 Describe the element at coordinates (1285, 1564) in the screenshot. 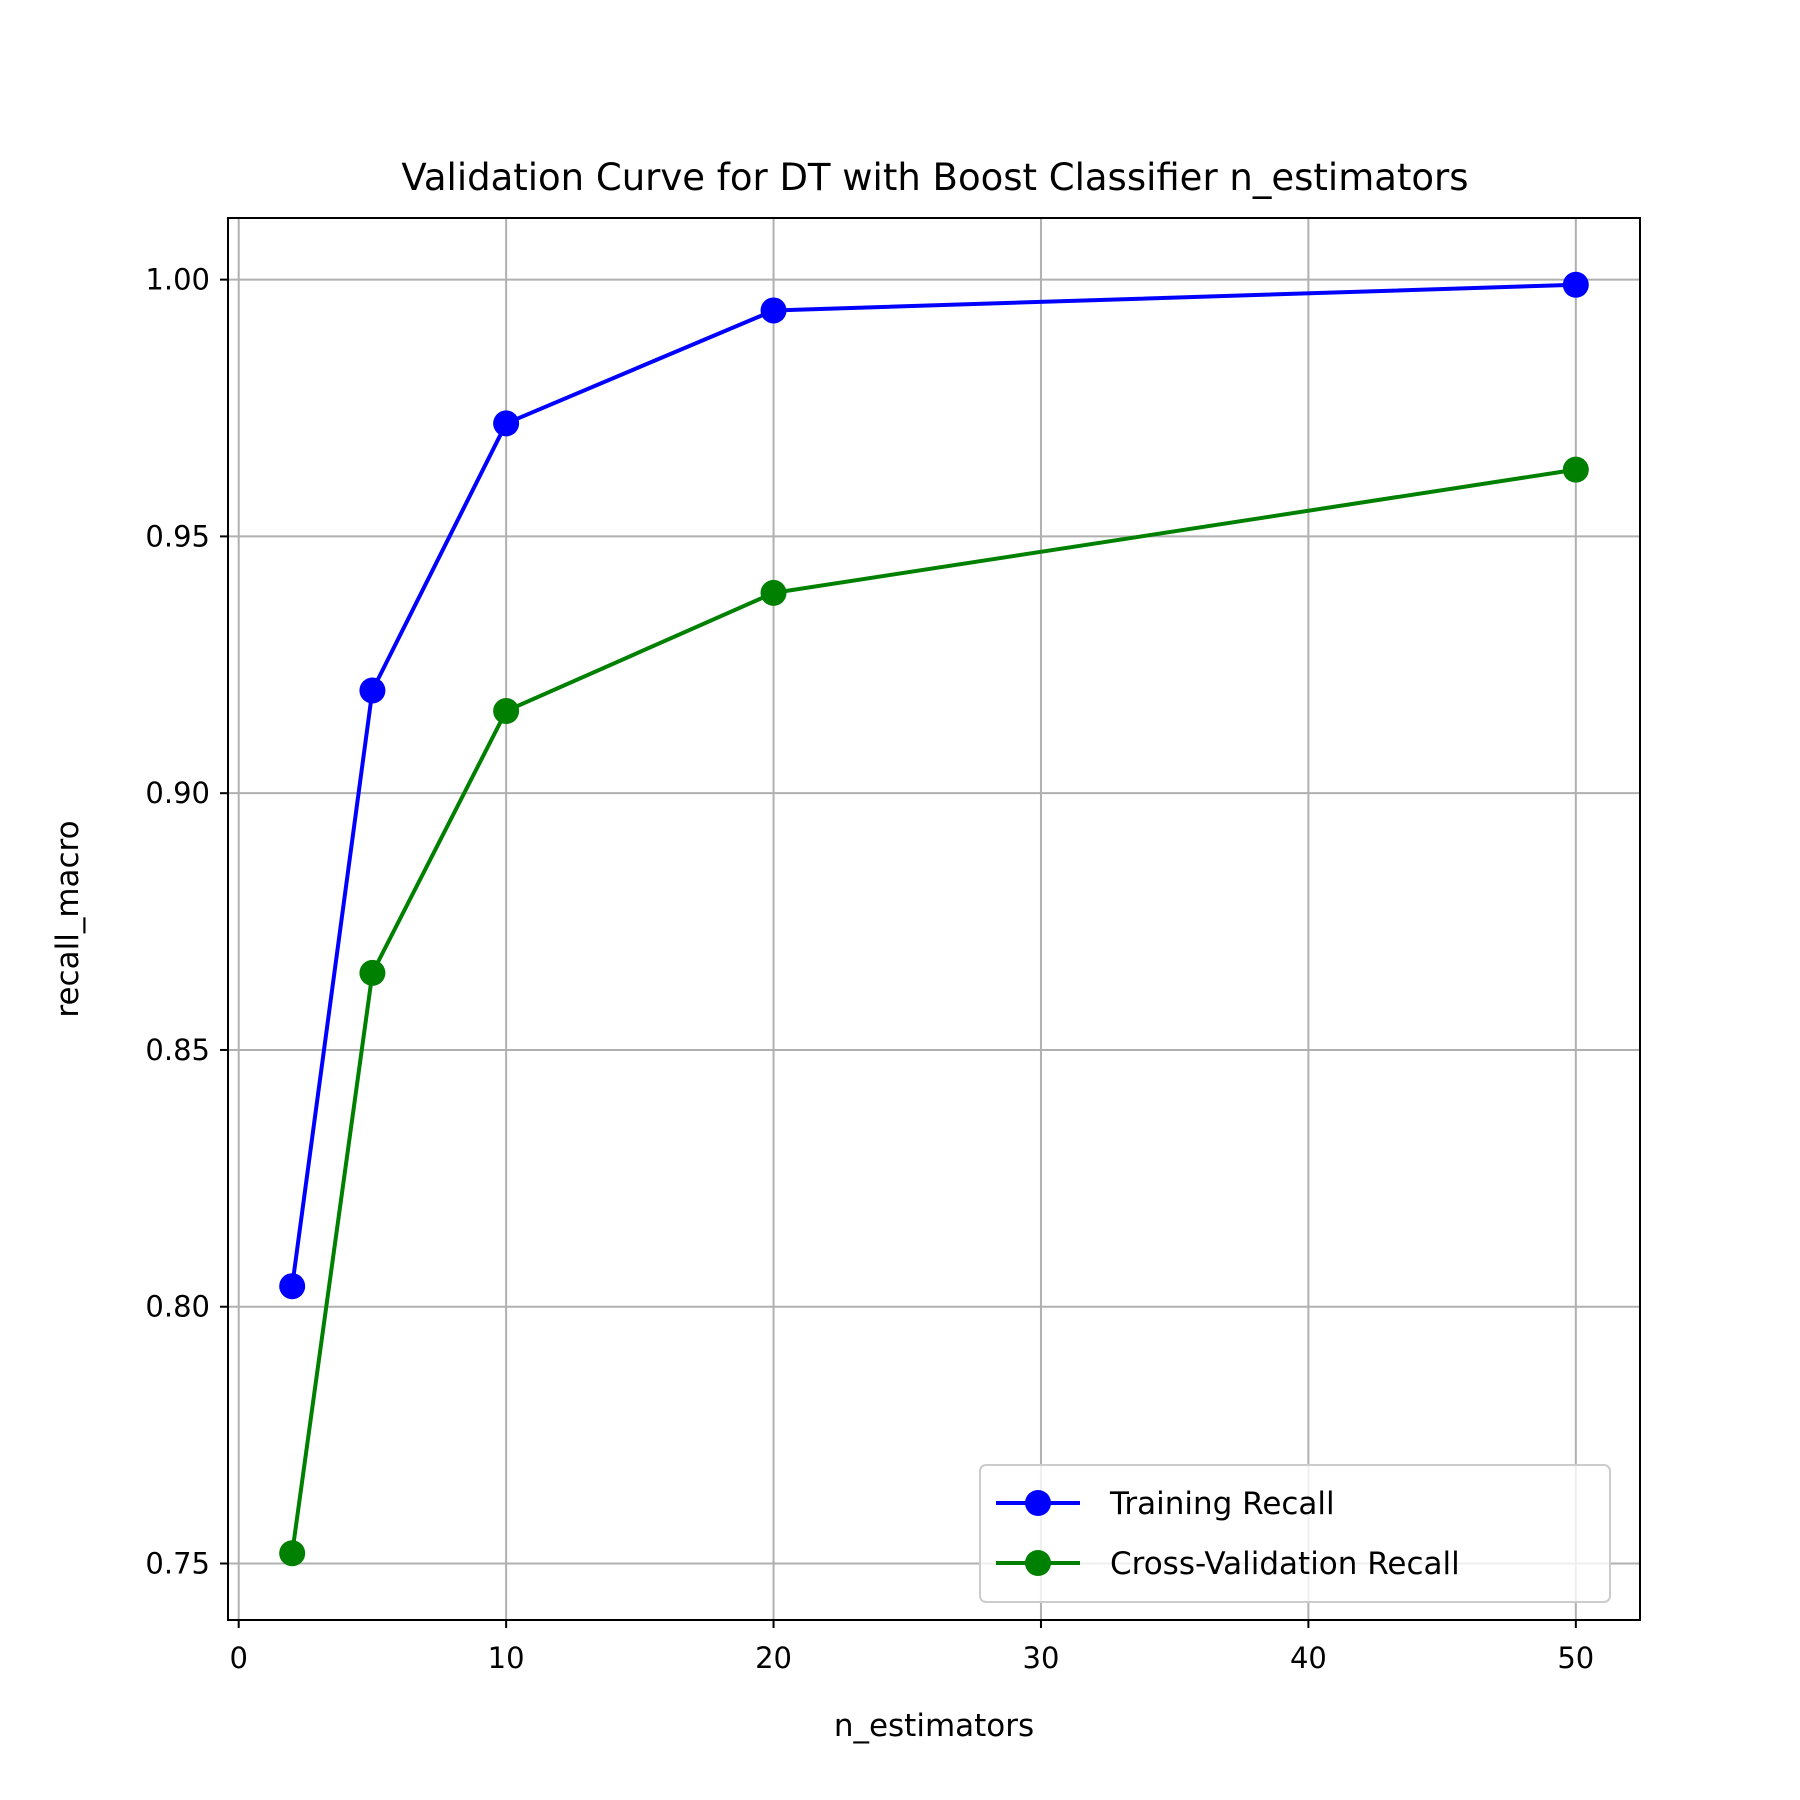

I see `legend-label: Cross-Validation Recall` at that location.